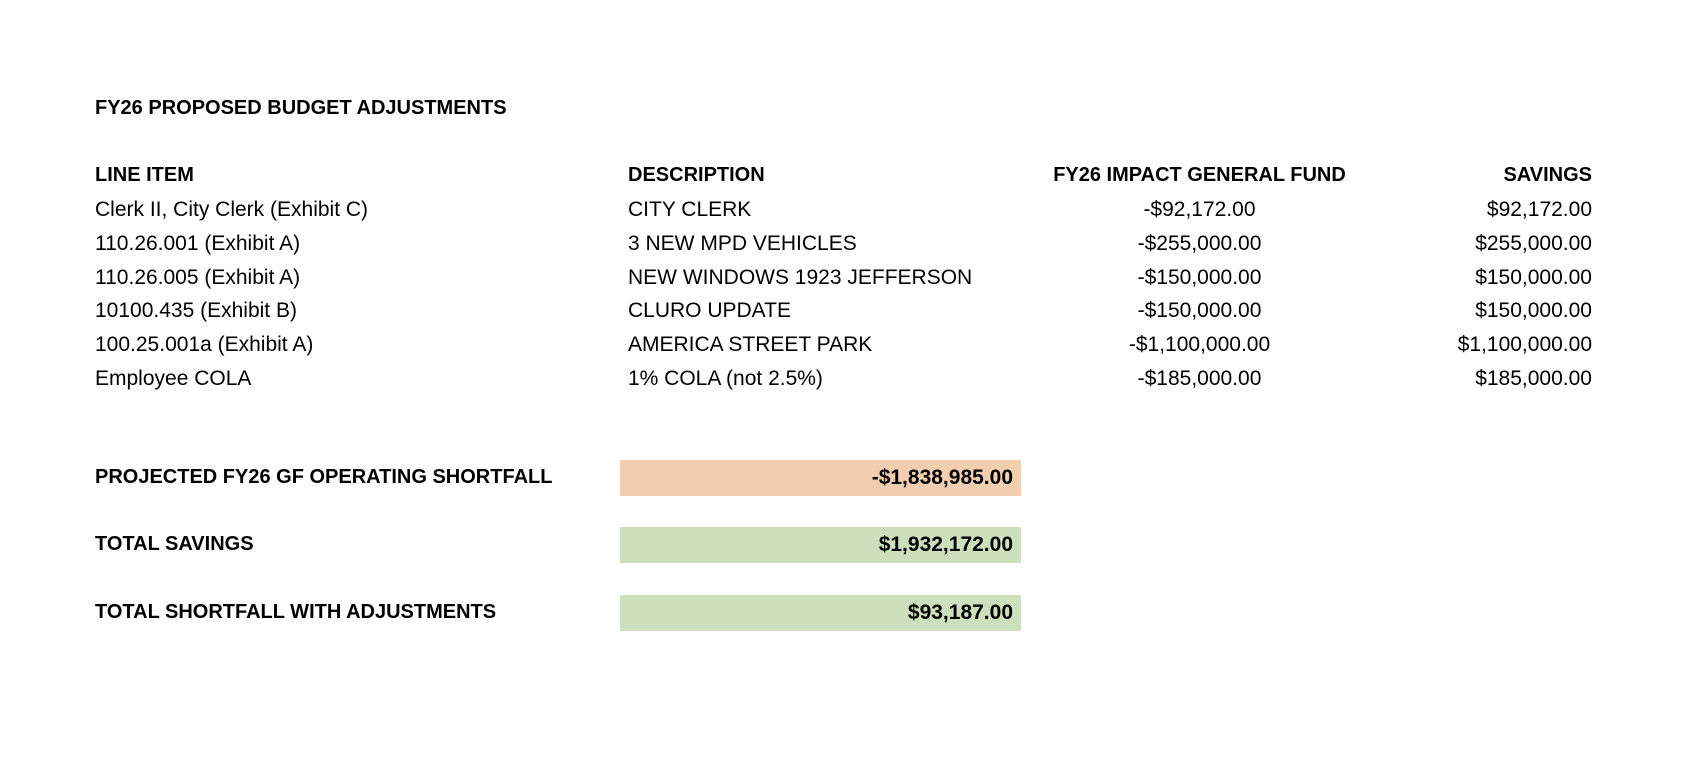  What do you see at coordinates (1533, 243) in the screenshot?
I see `savings-cell: $255,000.00` at bounding box center [1533, 243].